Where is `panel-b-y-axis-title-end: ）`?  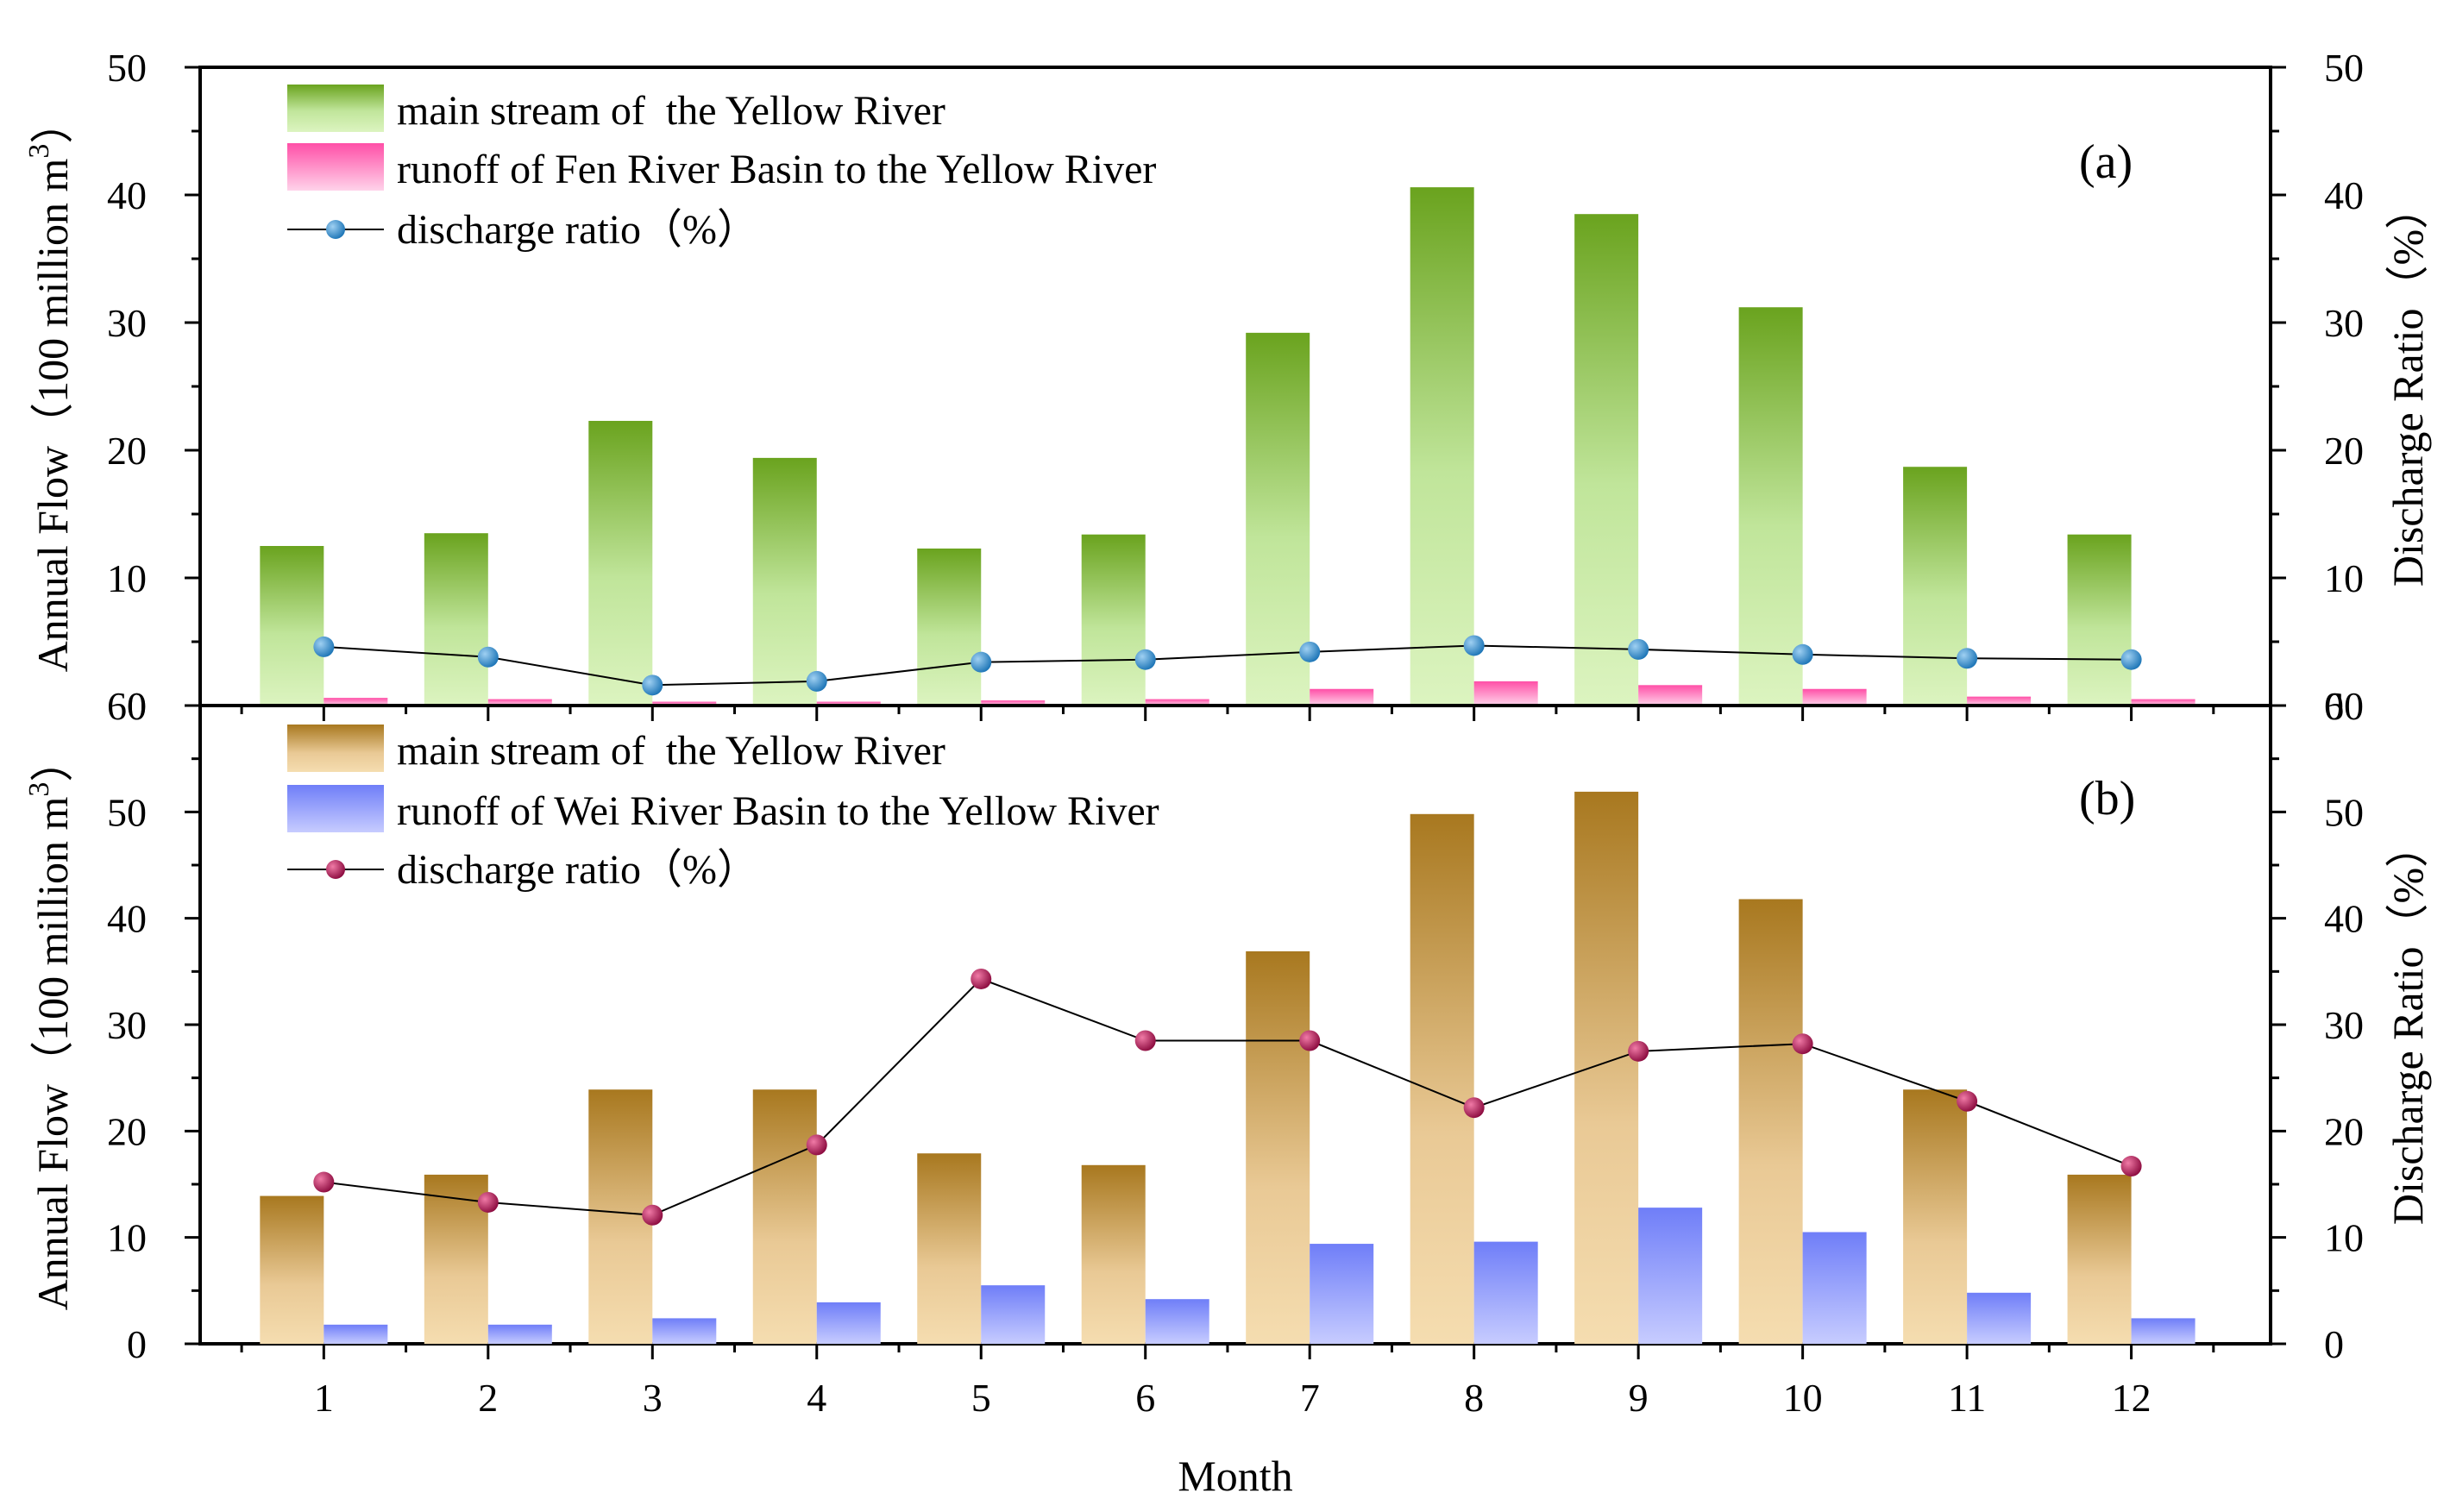
panel-b-y-axis-title-end: ） is located at coordinates (52, 760).